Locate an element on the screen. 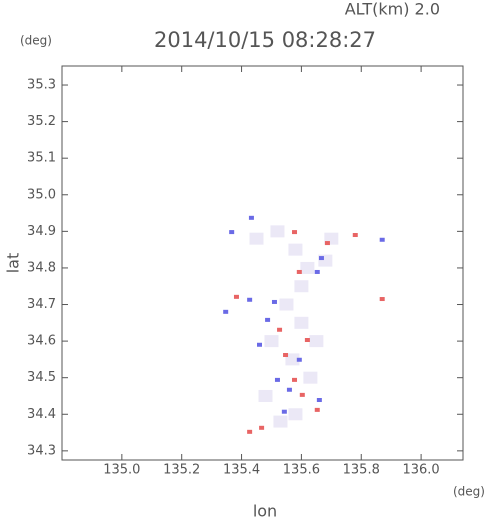 This screenshot has width=491, height=525. x-tick-label: 135.8 is located at coordinates (361, 470).